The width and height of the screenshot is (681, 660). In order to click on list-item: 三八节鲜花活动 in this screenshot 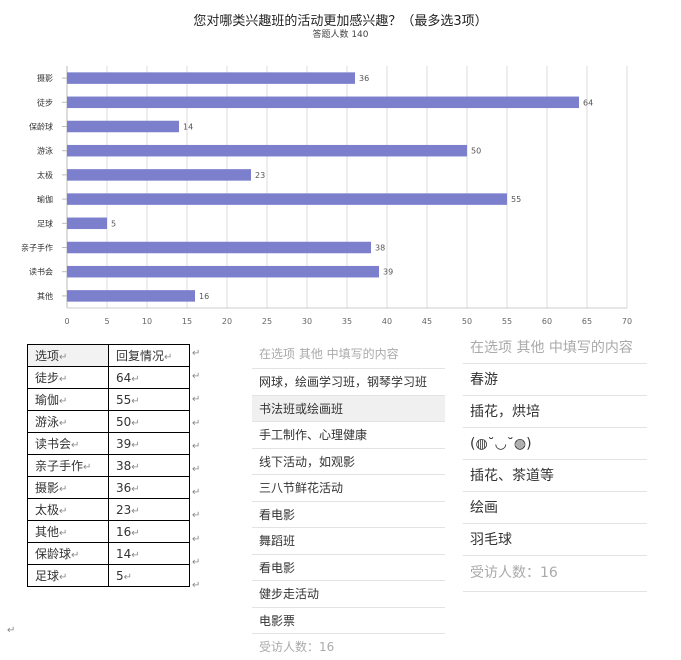, I will do `click(348, 488)`.